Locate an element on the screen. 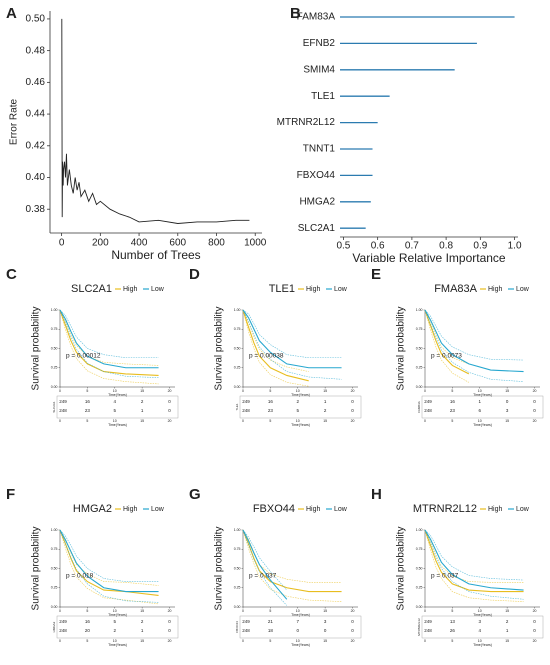 The image size is (550, 665). table-x-tick-label: 0 is located at coordinates (60, 421).